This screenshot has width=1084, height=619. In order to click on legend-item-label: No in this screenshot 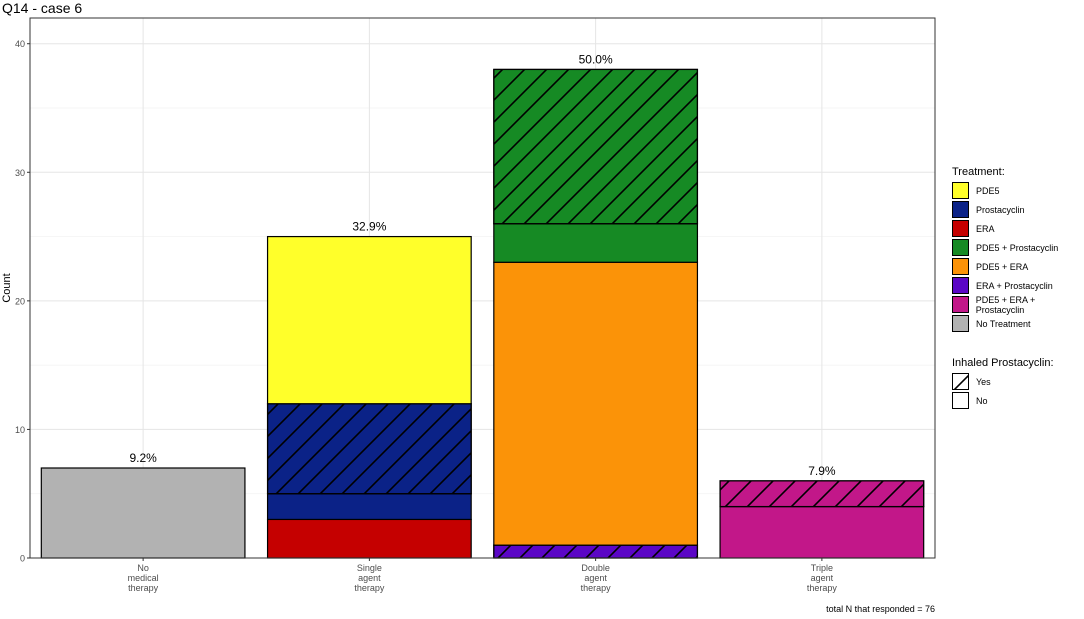, I will do `click(982, 400)`.